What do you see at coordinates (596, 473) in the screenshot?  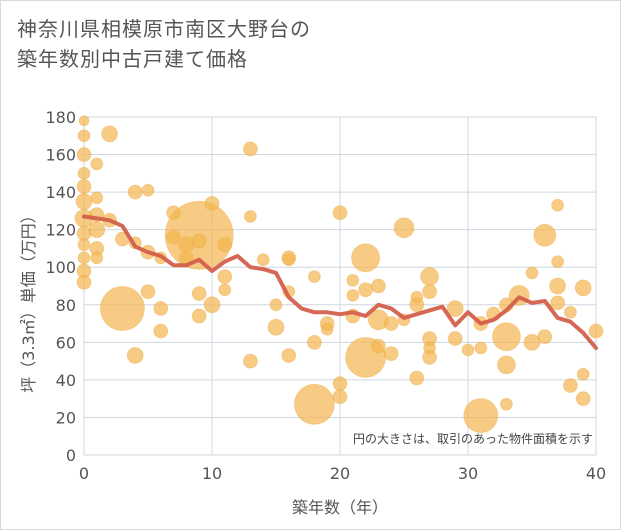 I see `x-tick-label: 40` at bounding box center [596, 473].